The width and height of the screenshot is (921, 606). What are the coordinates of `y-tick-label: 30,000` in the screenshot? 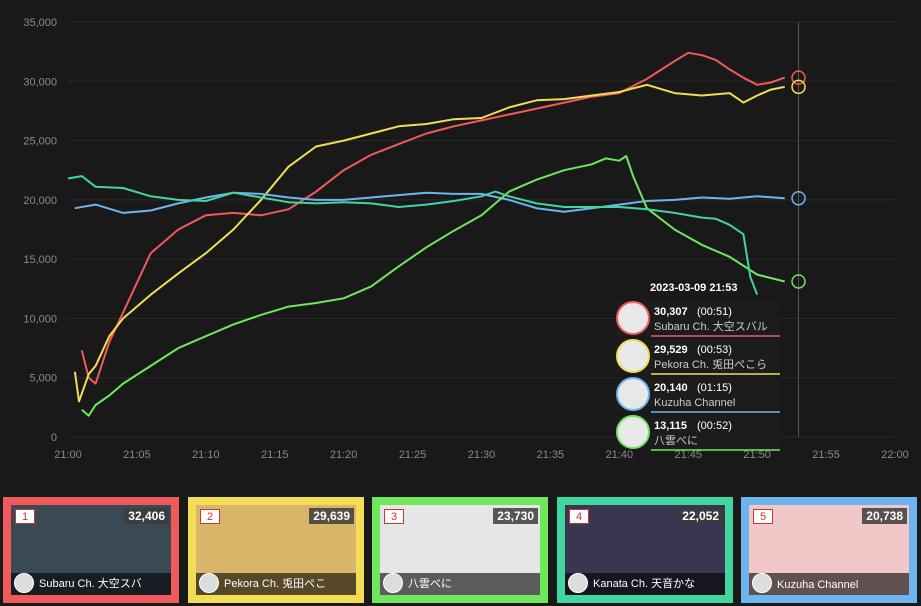 It's located at (40, 82).